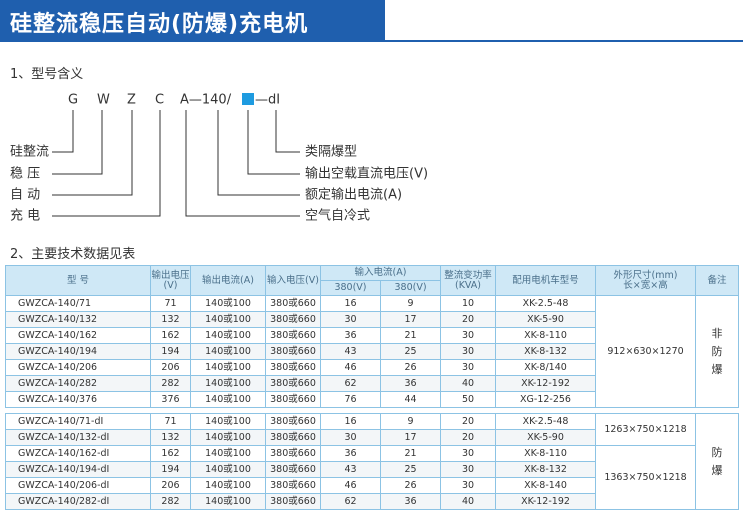  I want to click on page-title: 硅整流稳压自动(防爆)充电机, so click(159, 24).